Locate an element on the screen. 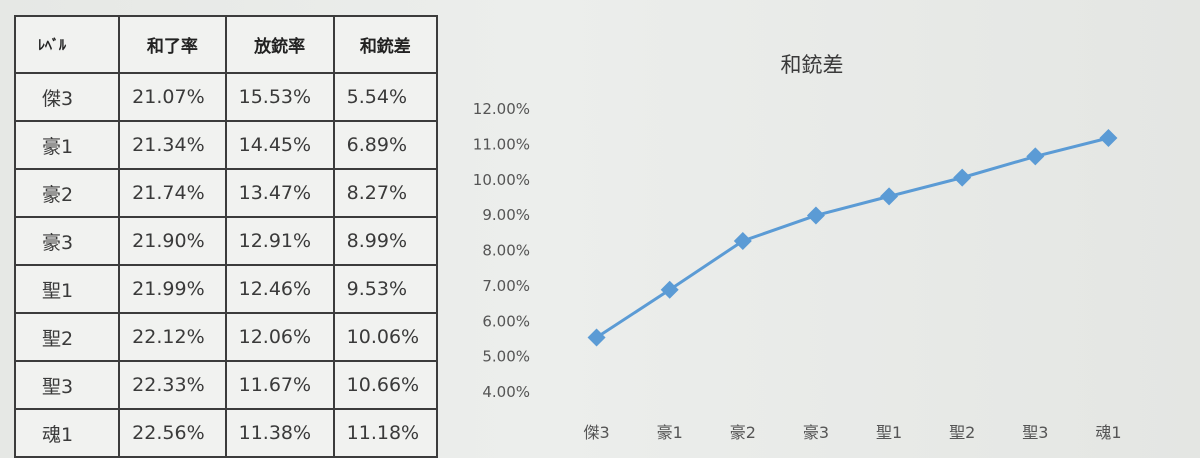  x-tick-label: 豪3 is located at coordinates (816, 432).